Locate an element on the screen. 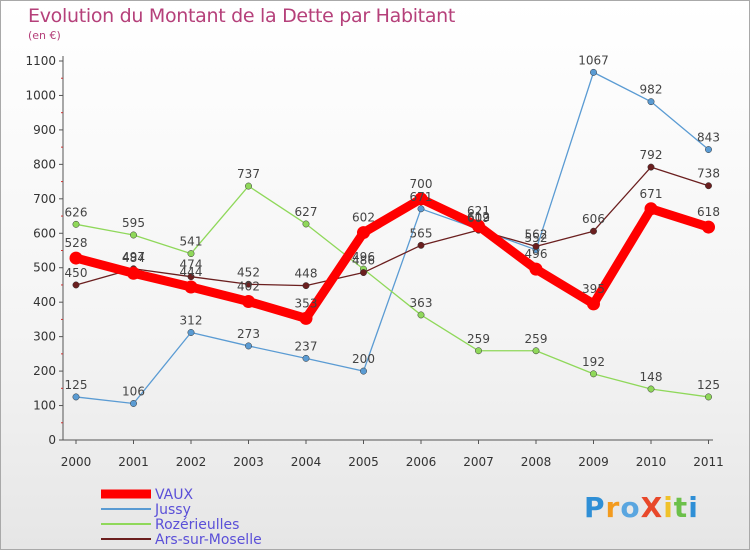  data-label: 312 is located at coordinates (191, 321).